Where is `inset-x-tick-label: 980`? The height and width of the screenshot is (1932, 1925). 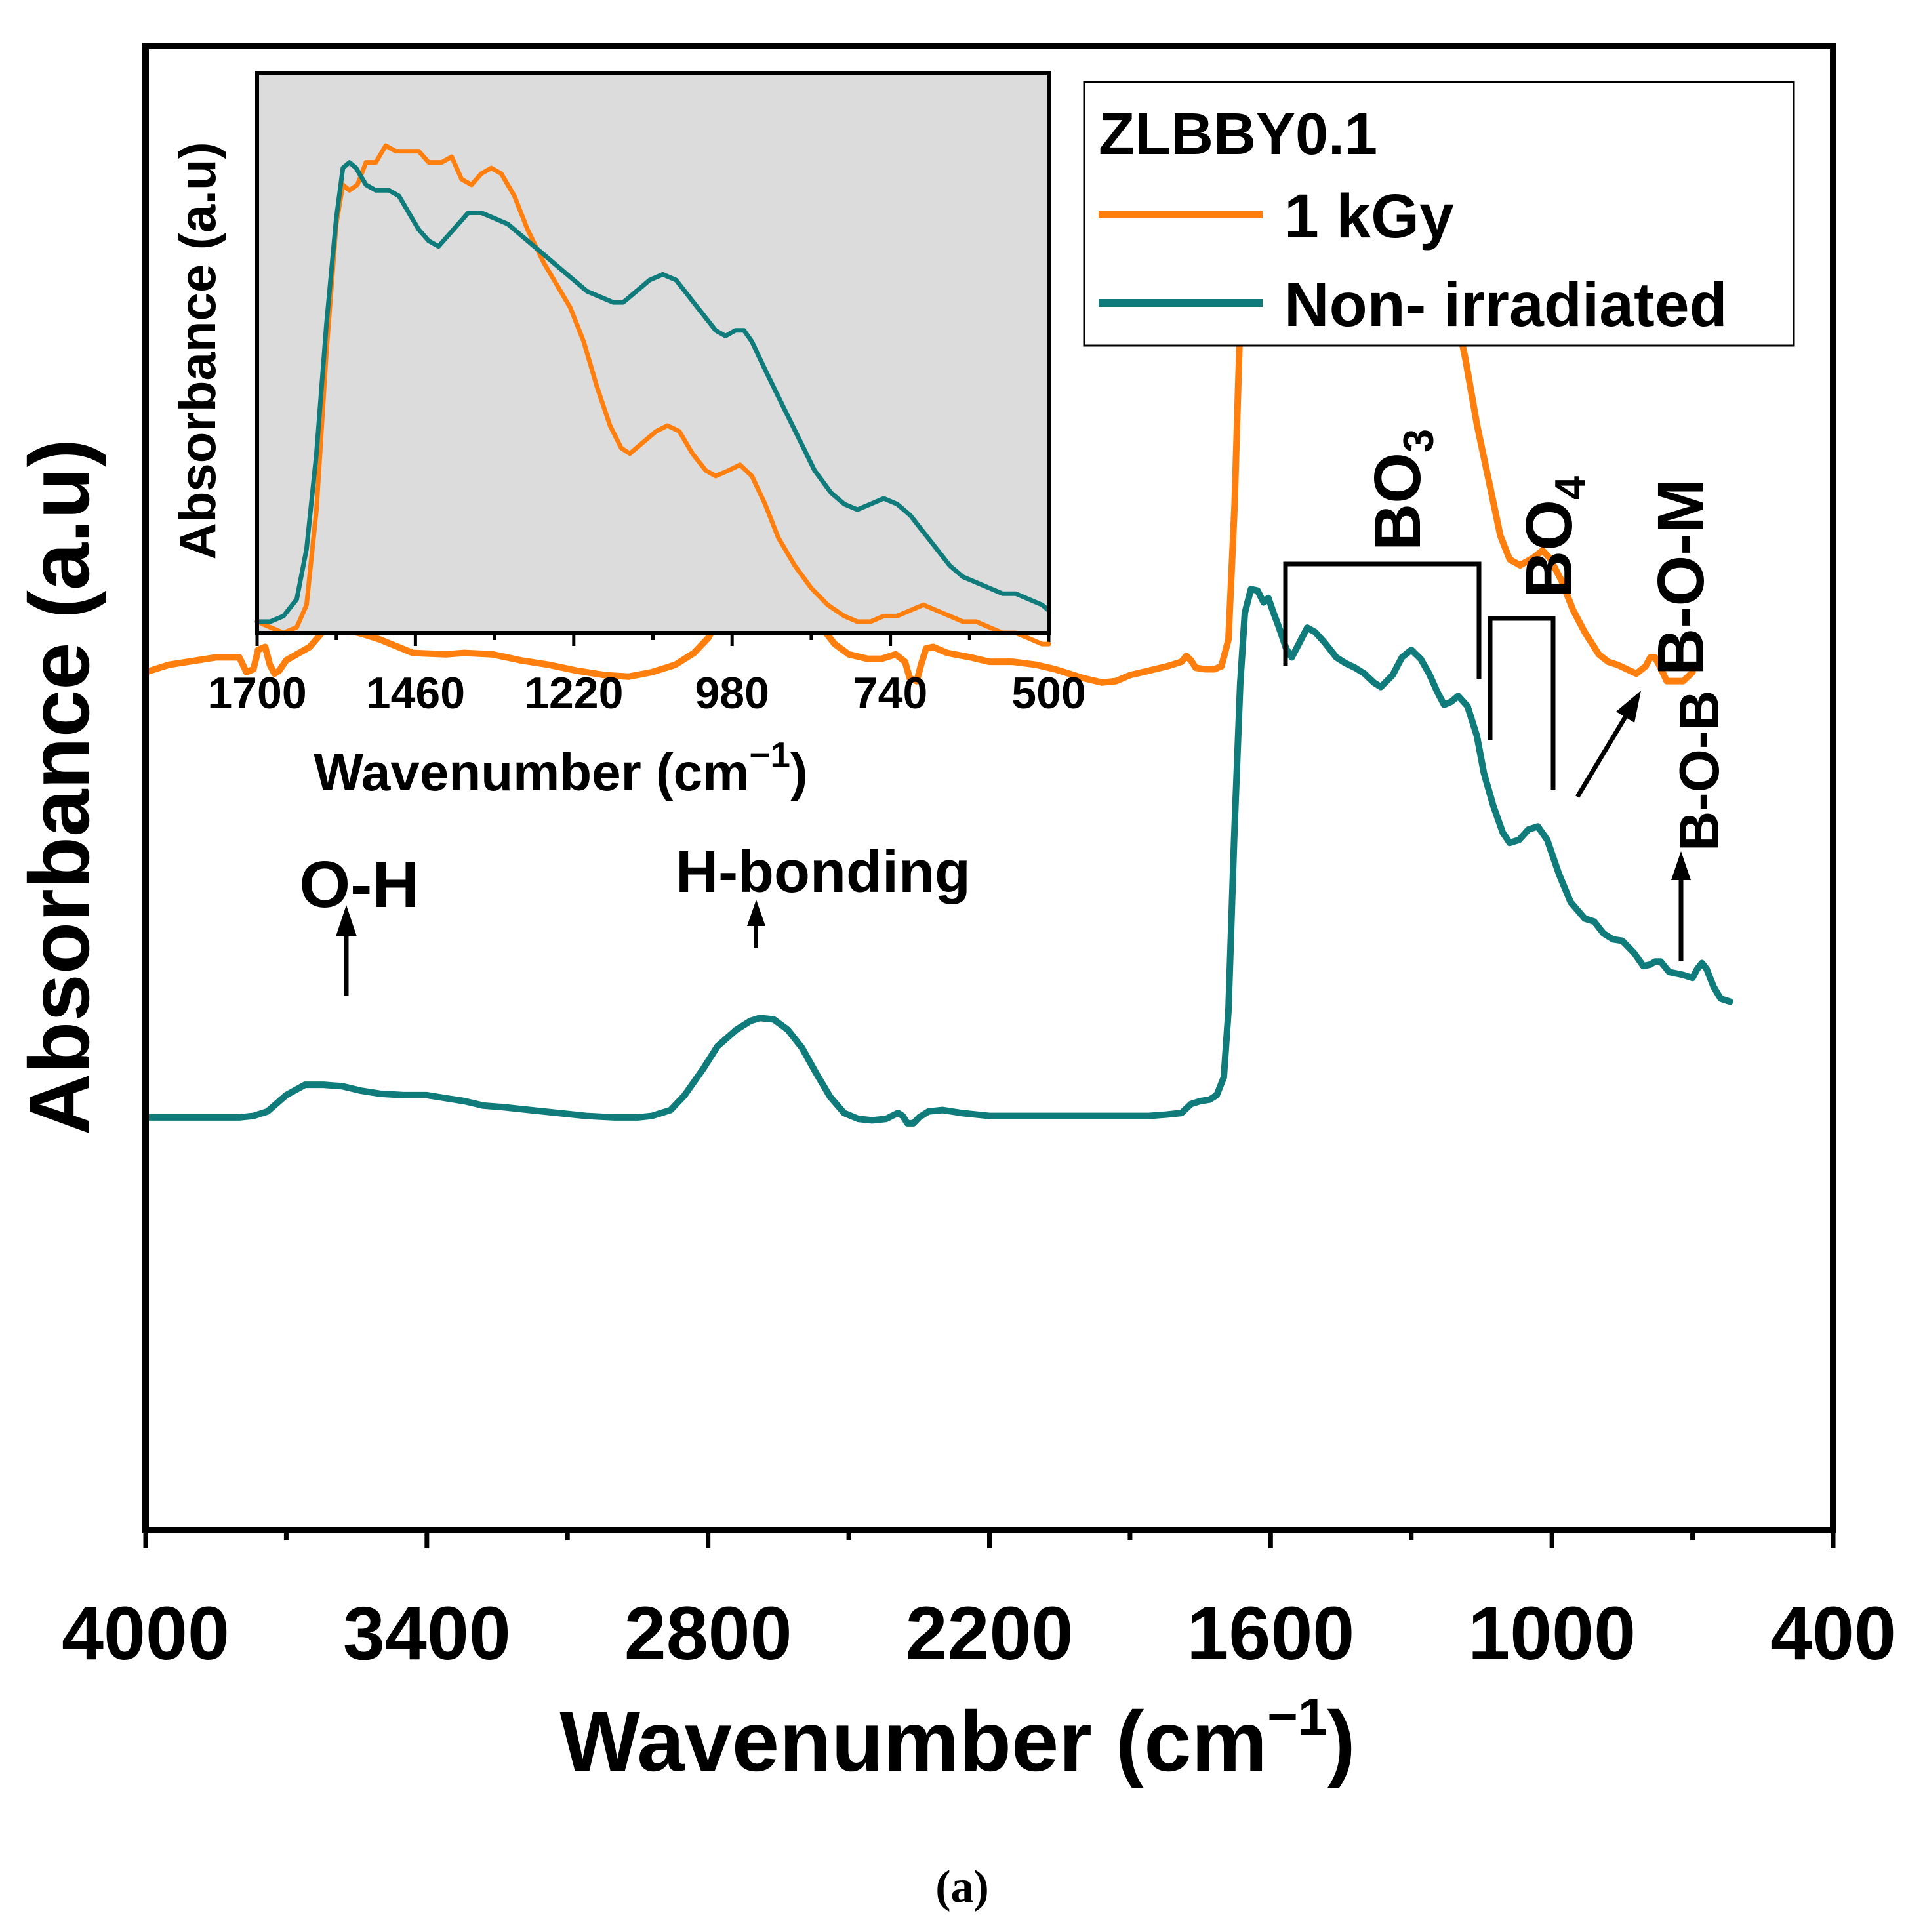 inset-x-tick-label: 980 is located at coordinates (732, 693).